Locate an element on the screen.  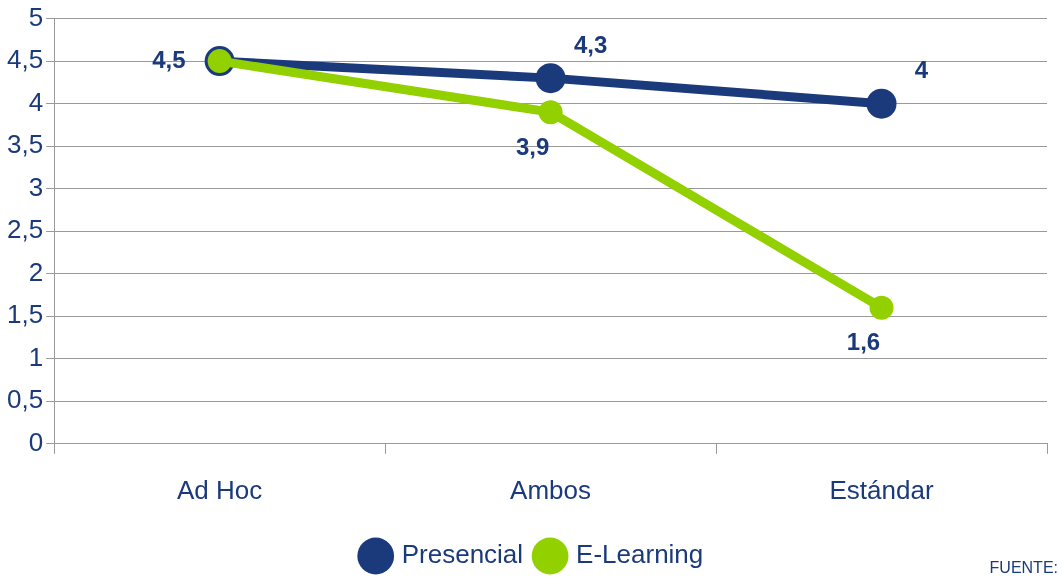
y-tick-label: 0,5 is located at coordinates (25, 399).